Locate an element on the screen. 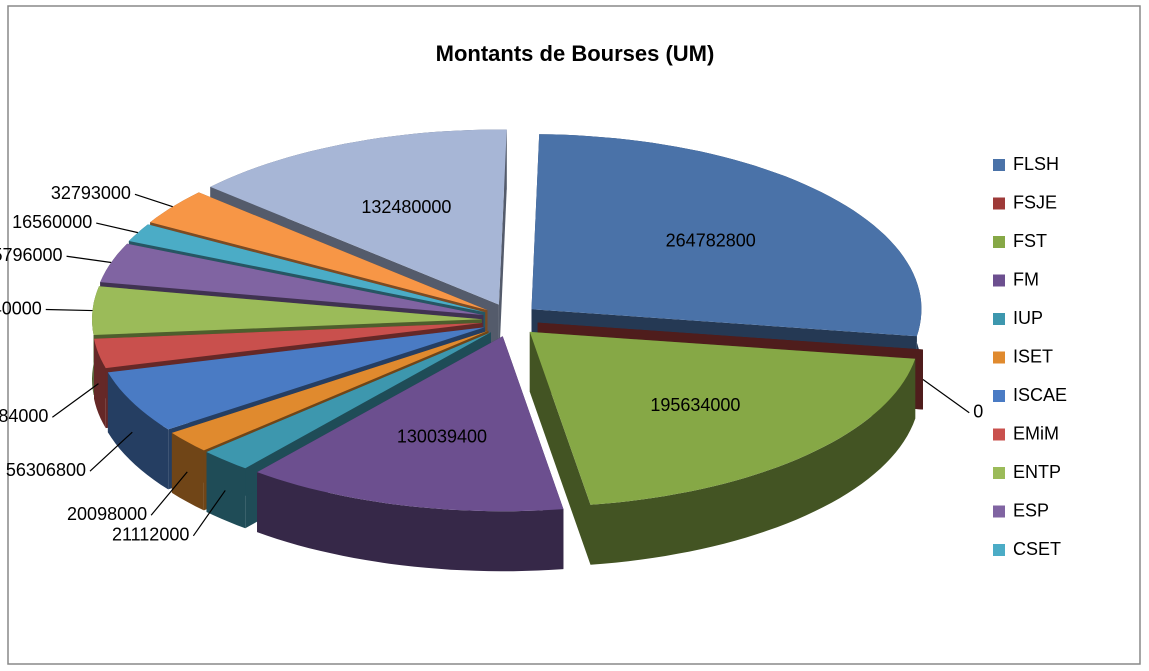  legend-label: IUP is located at coordinates (1028, 318).